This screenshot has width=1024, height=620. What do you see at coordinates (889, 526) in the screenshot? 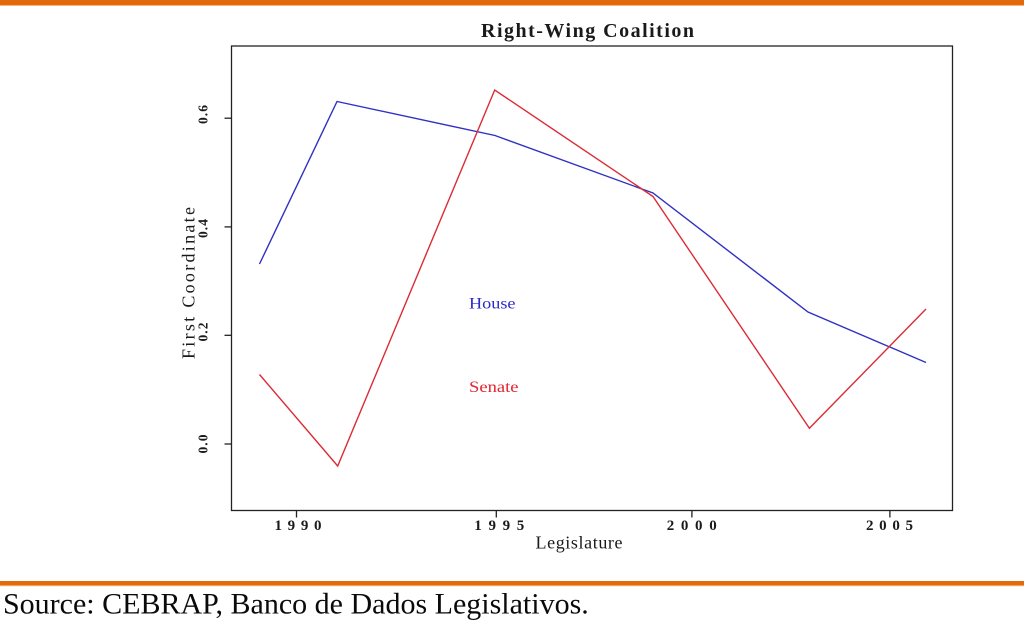
I see `svg-text: 2005` at bounding box center [889, 526].